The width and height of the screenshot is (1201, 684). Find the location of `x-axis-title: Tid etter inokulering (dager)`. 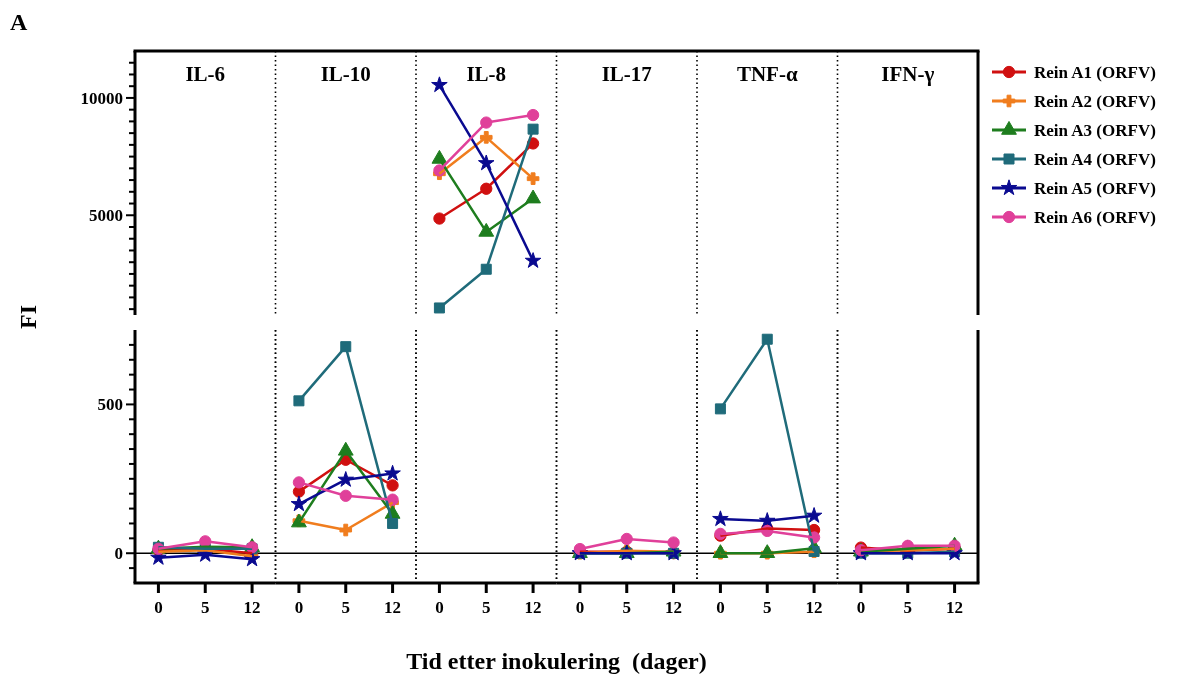

x-axis-title: Tid etter inokulering (dager) is located at coordinates (556, 661).